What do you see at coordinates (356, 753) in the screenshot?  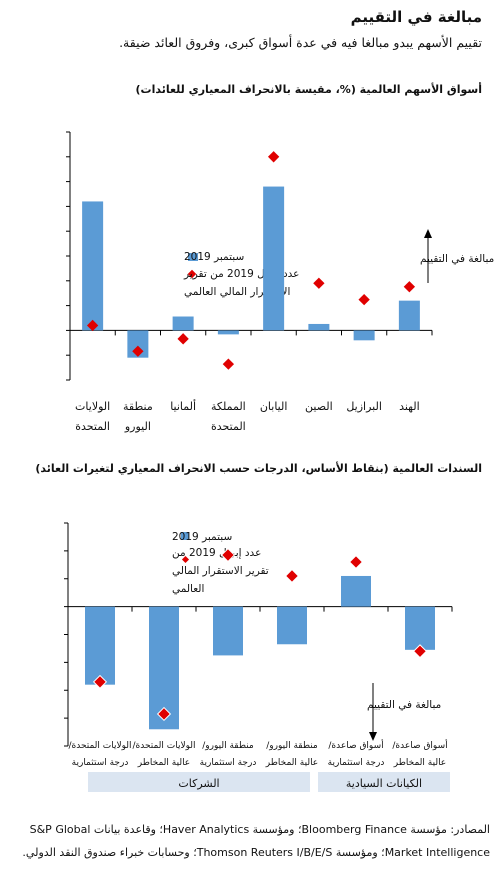 I see `chart2-category-label: أسواق صاعدة/درجة استثمارية` at bounding box center [356, 753].